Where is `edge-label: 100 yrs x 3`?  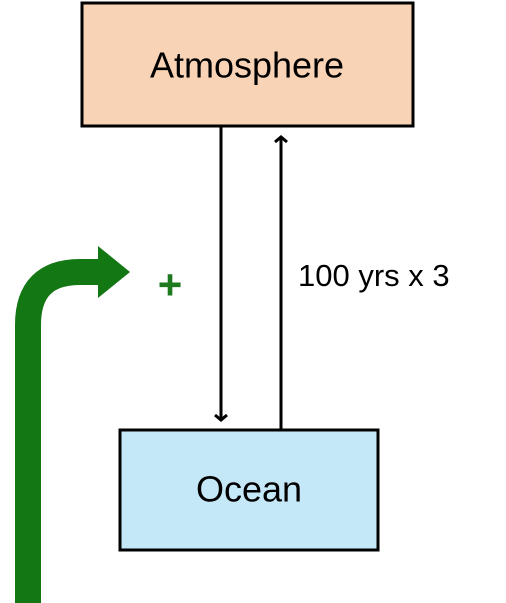
edge-label: 100 yrs x 3 is located at coordinates (374, 275).